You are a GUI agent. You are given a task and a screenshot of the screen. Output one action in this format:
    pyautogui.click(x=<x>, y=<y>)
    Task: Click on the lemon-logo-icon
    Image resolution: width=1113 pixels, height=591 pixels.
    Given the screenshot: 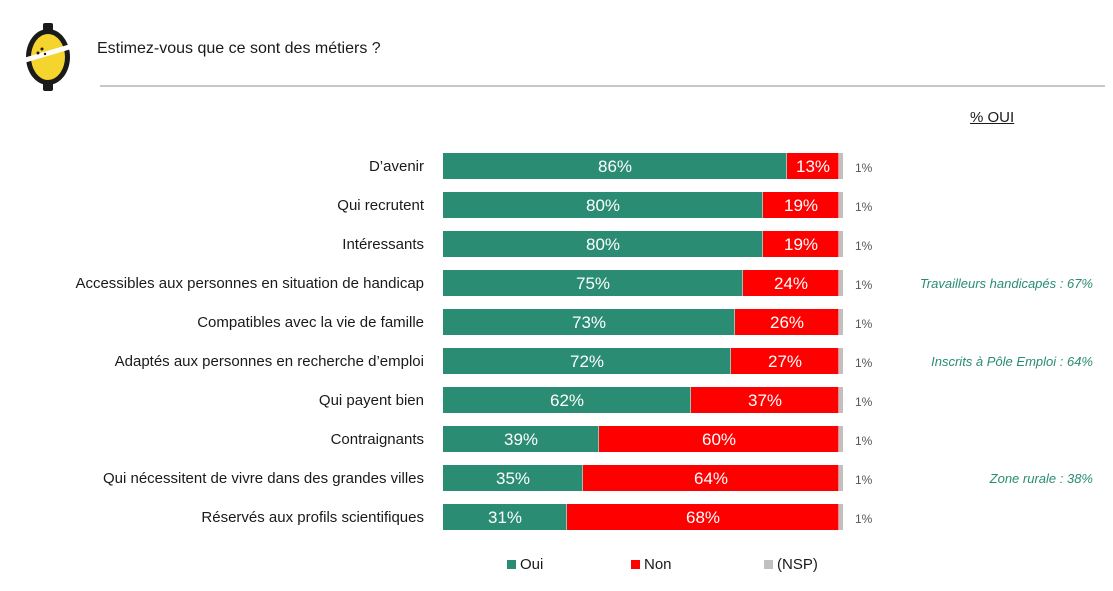 What is the action you would take?
    pyautogui.click(x=49, y=57)
    